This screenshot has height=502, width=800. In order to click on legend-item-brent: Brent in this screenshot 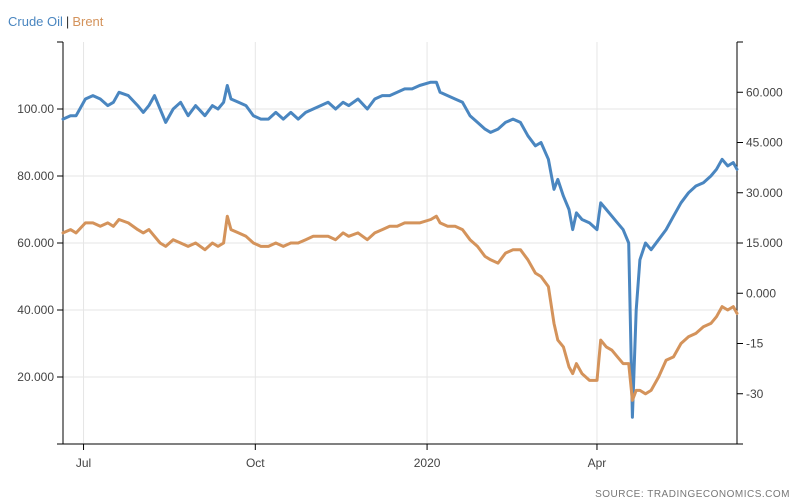, I will do `click(88, 21)`.